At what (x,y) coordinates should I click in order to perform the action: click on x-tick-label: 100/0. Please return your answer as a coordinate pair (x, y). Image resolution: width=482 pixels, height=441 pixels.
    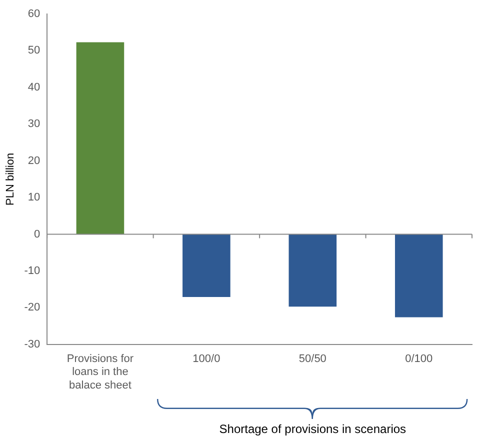
    Looking at the image, I should click on (206, 359).